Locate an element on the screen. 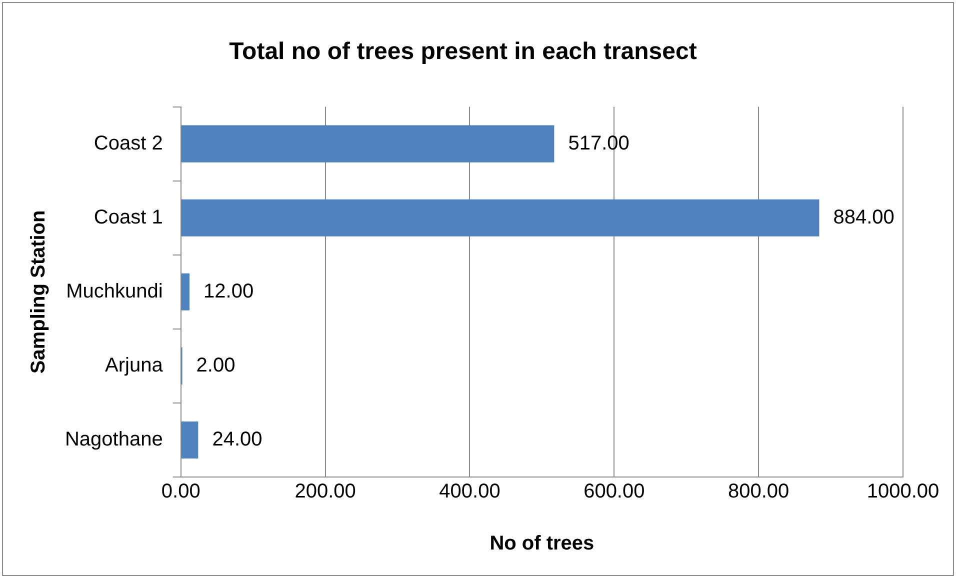 The width and height of the screenshot is (959, 580). x-axis-title: No of trees is located at coordinates (542, 543).